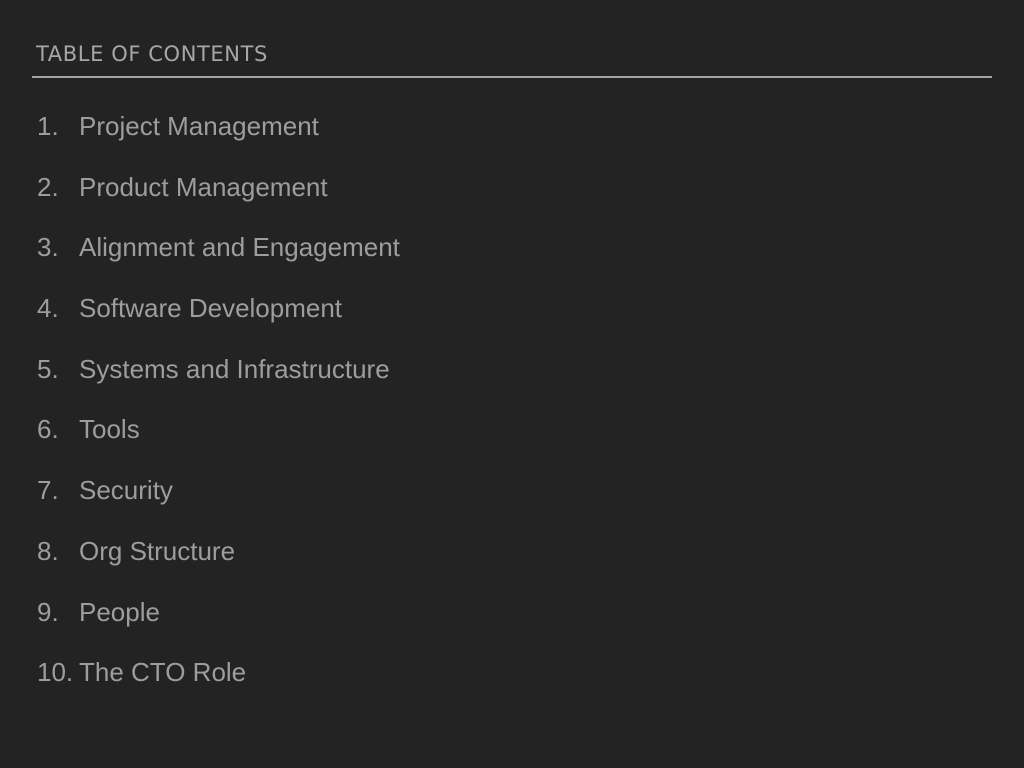  What do you see at coordinates (48, 611) in the screenshot?
I see `toc-item-number: 9.` at bounding box center [48, 611].